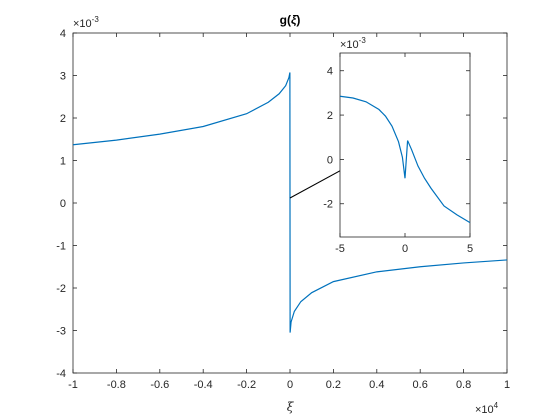 This screenshot has height=420, width=560. What do you see at coordinates (61, 332) in the screenshot?
I see `main-y-tick-label: -3` at bounding box center [61, 332].